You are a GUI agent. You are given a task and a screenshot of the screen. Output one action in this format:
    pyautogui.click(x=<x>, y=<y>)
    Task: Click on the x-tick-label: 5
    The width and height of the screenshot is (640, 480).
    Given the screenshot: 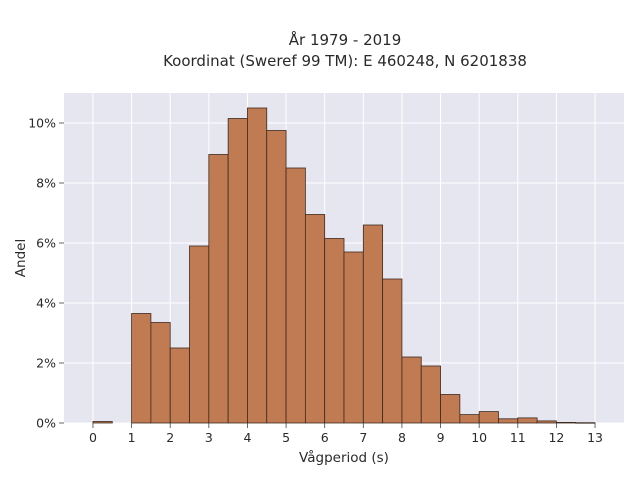 What is the action you would take?
    pyautogui.click(x=286, y=437)
    